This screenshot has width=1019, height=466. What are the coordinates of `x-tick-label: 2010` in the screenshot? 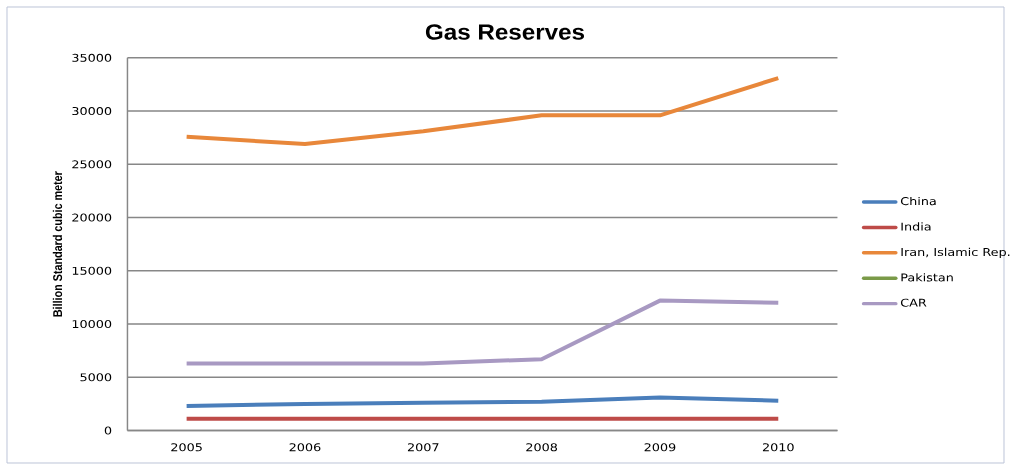 It's located at (778, 447).